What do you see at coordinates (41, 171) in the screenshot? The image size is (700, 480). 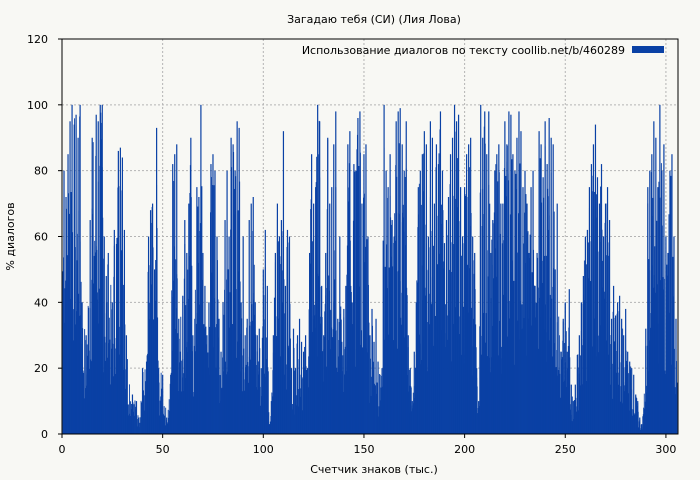 I see `y-tick-label: 80` at bounding box center [41, 171].